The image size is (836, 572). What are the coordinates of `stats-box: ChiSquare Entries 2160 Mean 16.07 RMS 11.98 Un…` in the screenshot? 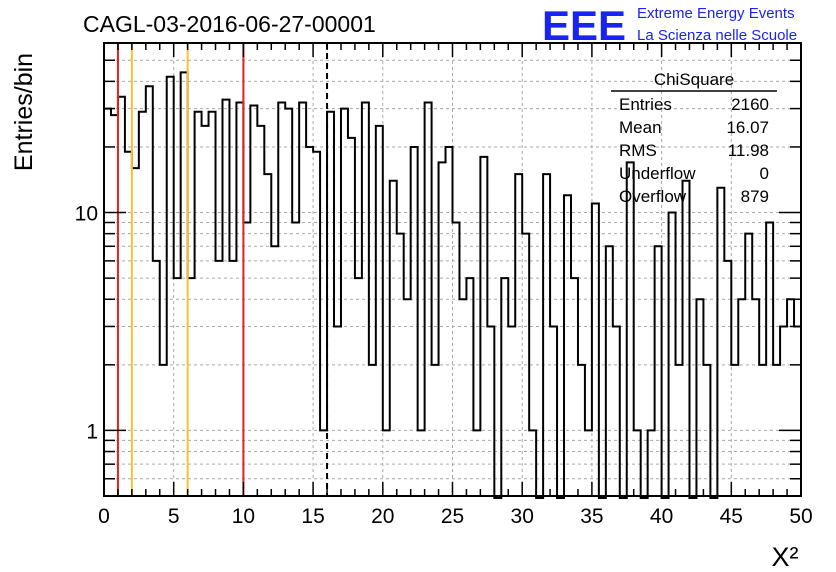 It's located at (694, 138).